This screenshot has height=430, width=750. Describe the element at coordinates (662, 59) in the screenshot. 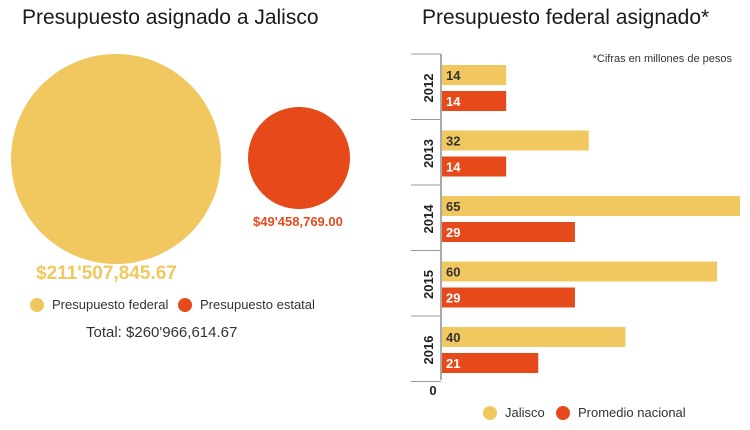

I see `chart-note: *Cifras en millones de pesos` at that location.